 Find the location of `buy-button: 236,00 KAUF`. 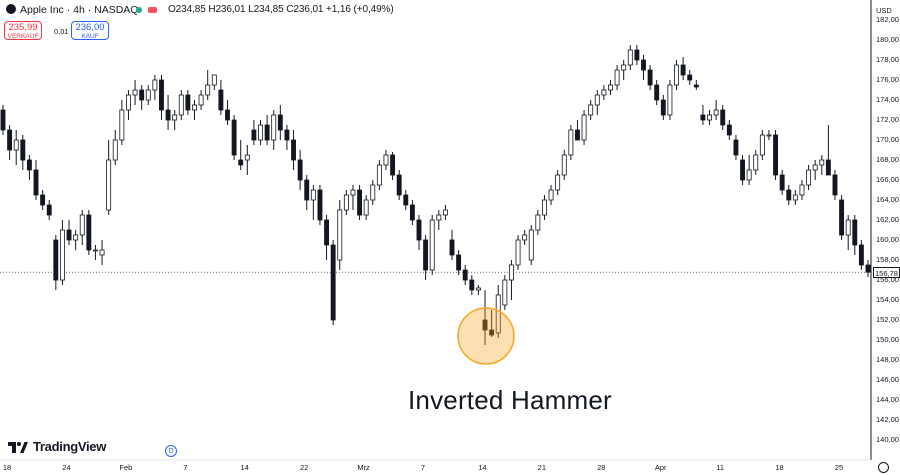

buy-button: 236,00 KAUF is located at coordinates (90, 30).